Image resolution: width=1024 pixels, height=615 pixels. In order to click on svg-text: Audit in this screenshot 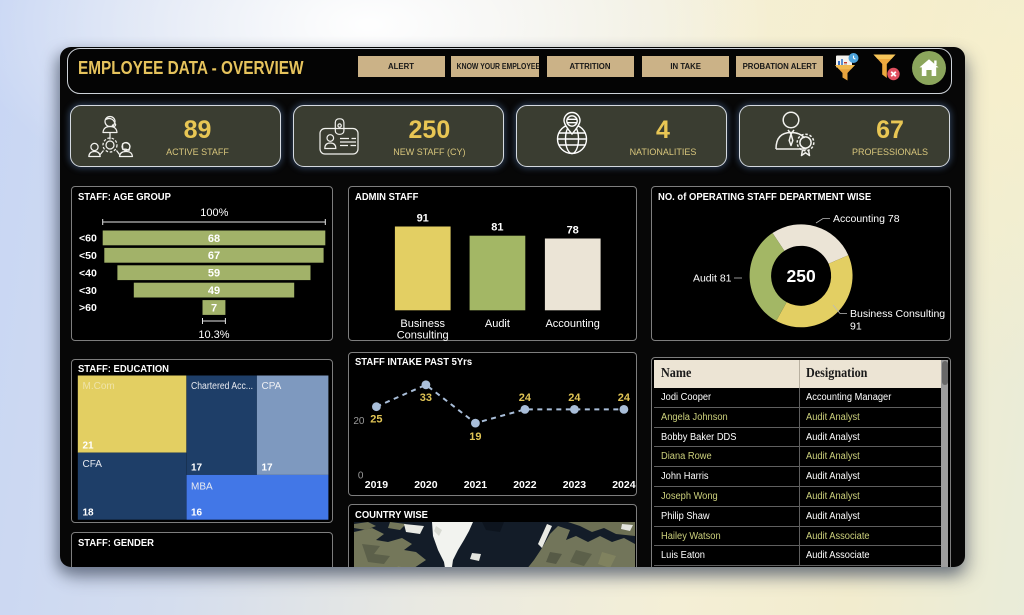, I will do `click(497, 324)`.